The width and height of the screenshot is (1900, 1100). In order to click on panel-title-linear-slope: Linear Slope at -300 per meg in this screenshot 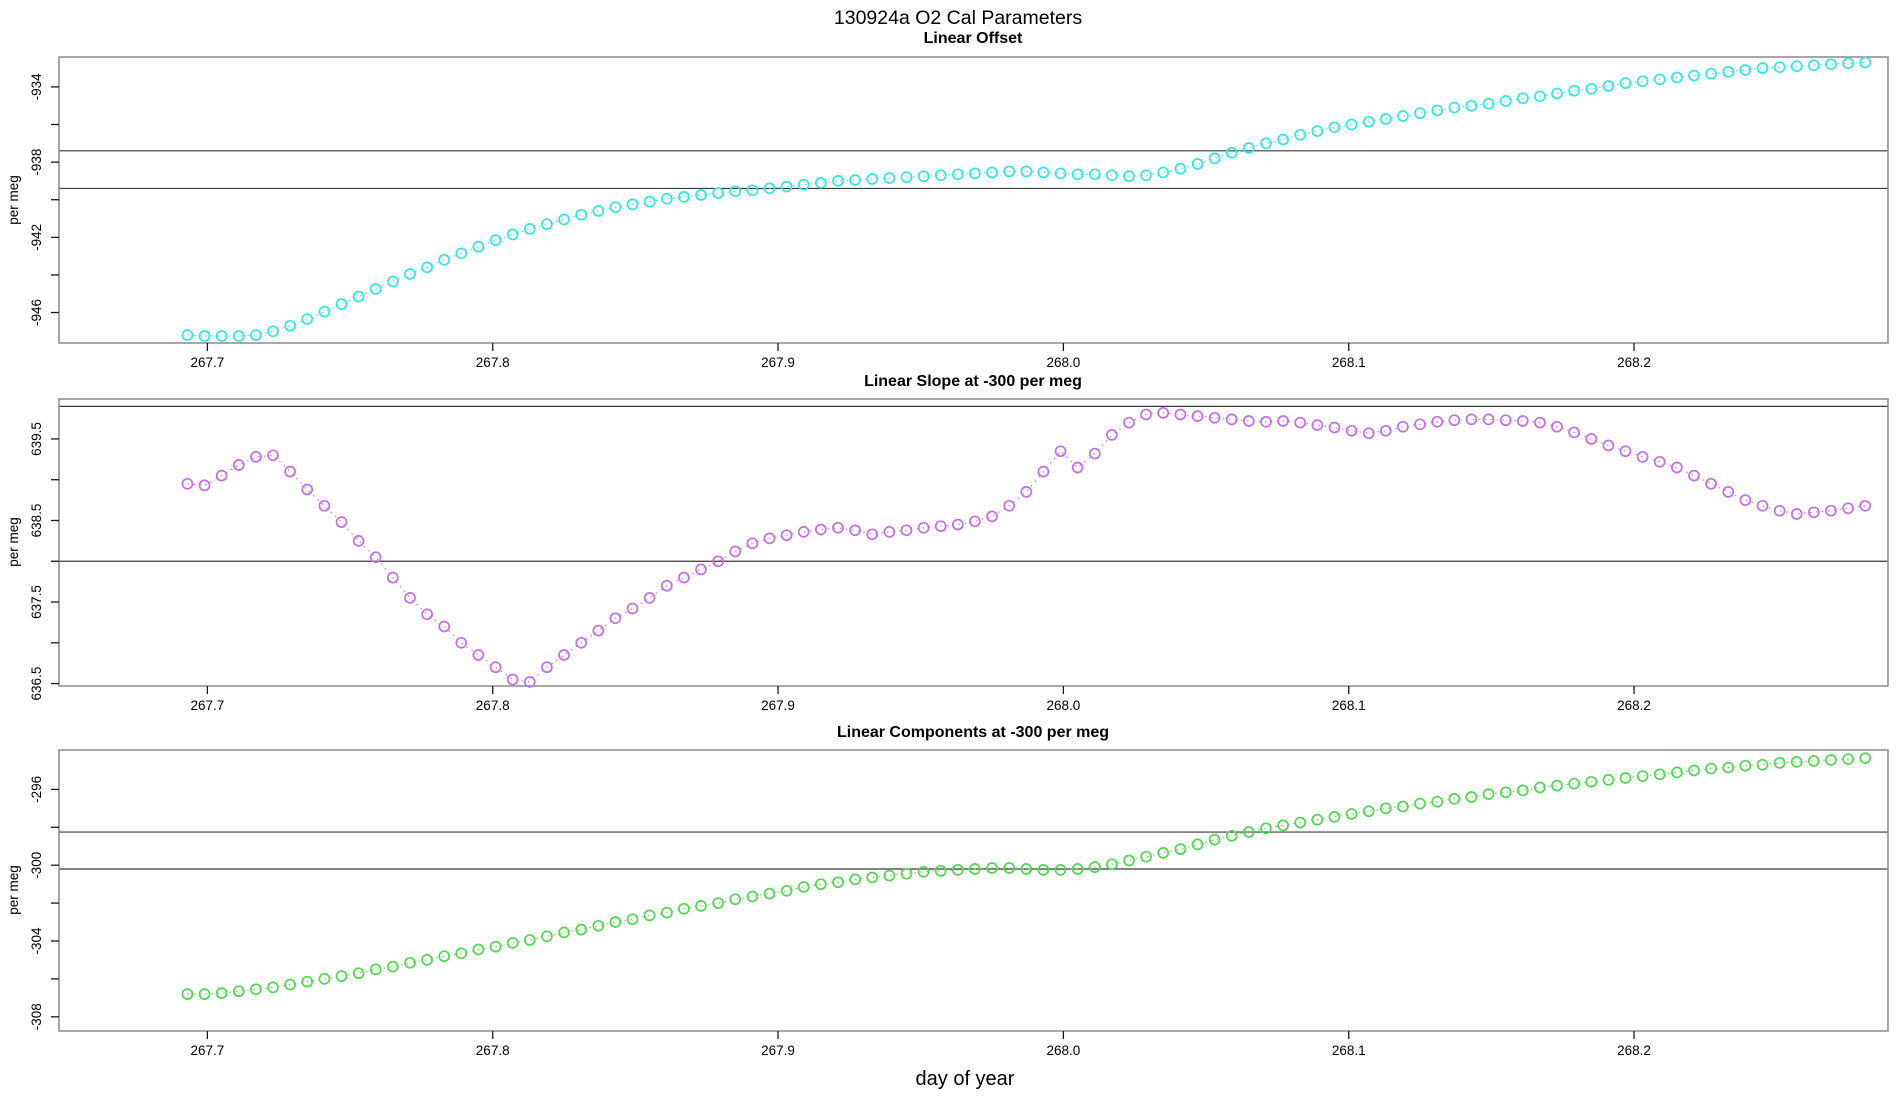, I will do `click(973, 381)`.